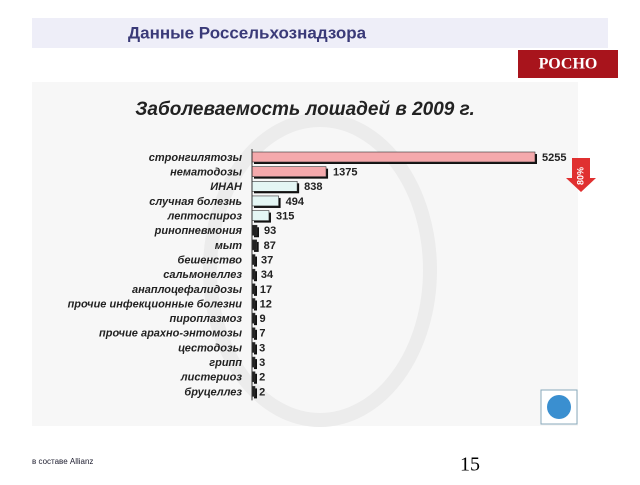 The width and height of the screenshot is (640, 485). Describe the element at coordinates (266, 290) in the screenshot. I see `value-label: 17` at that location.